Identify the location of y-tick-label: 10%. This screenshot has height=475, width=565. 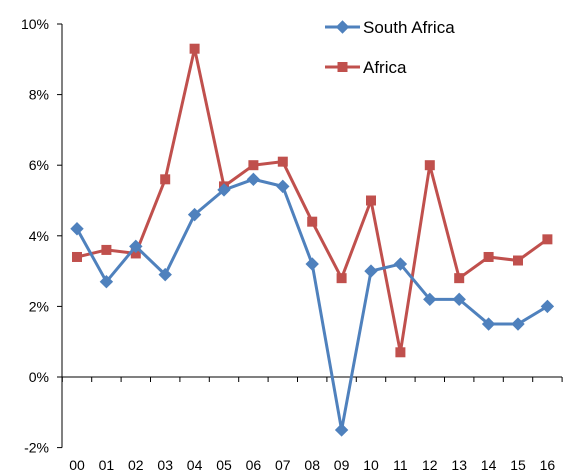
(35, 24).